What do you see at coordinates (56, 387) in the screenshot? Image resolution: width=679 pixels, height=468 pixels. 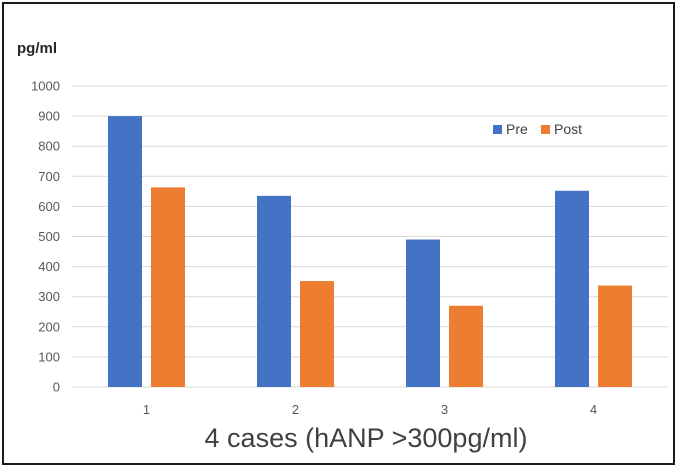 I see `y-tick-label: 0` at bounding box center [56, 387].